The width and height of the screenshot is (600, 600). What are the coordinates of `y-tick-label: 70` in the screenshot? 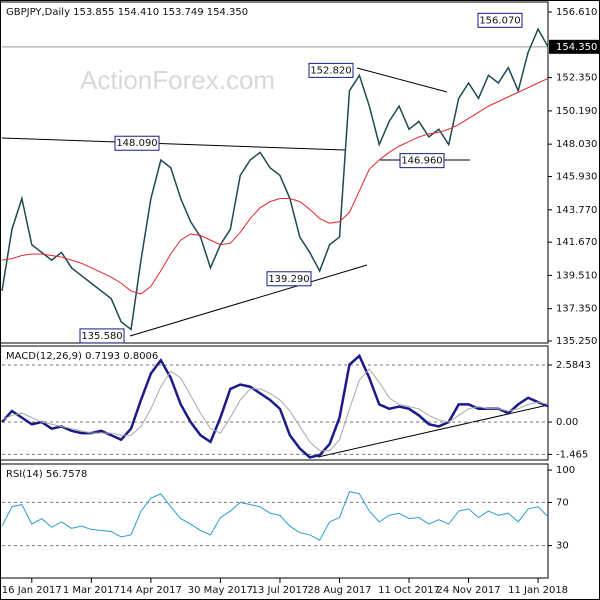 It's located at (562, 502).